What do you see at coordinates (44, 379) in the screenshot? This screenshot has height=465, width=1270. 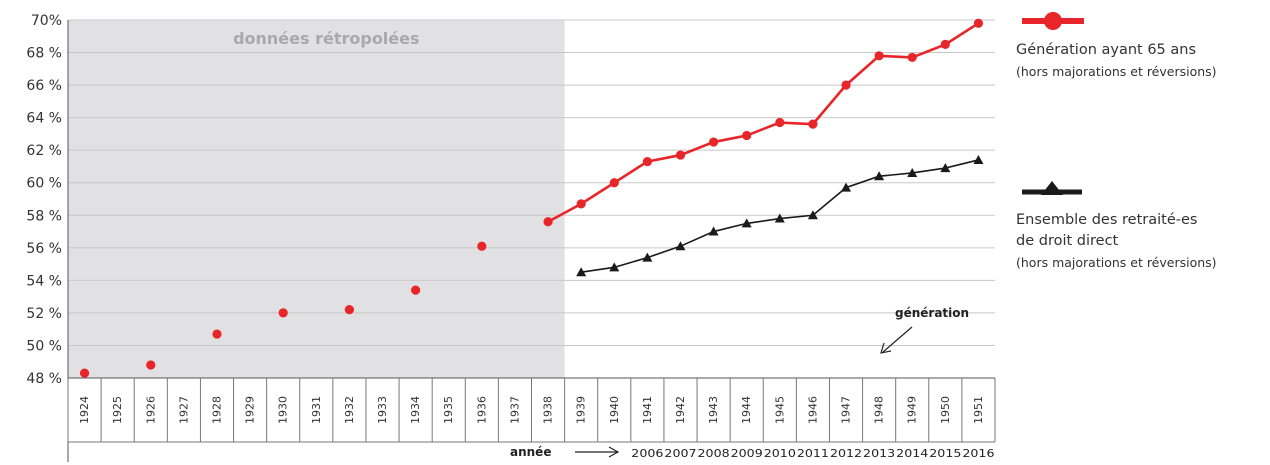 I see `y-tick-label: 48 %` at bounding box center [44, 379].